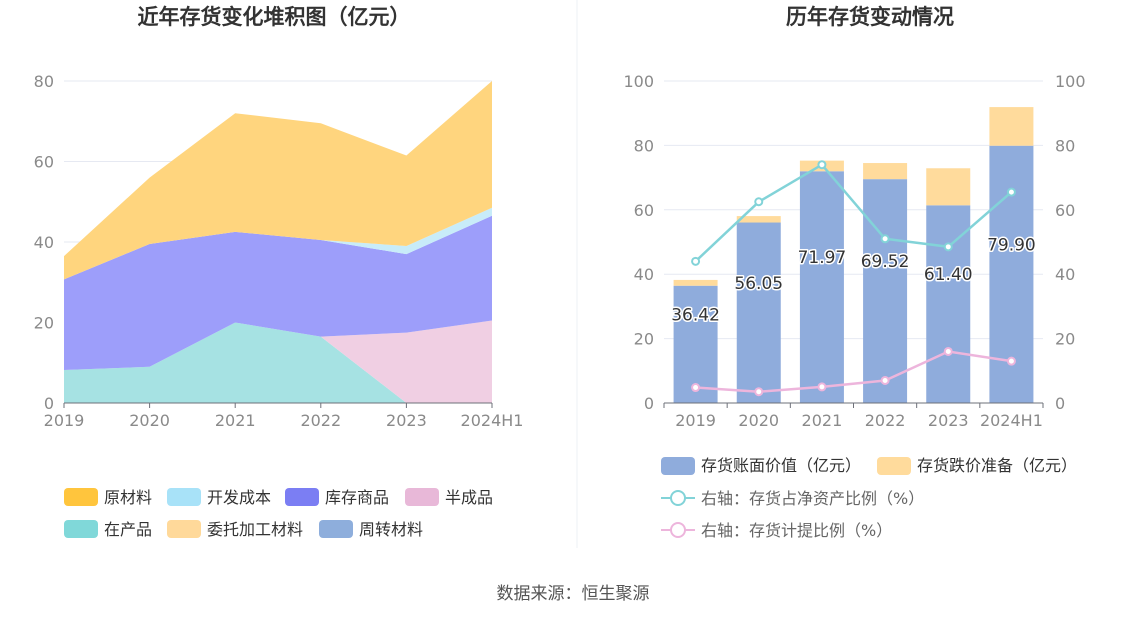 The height and width of the screenshot is (619, 1147). What do you see at coordinates (49, 403) in the screenshot?
I see `left-y-tick-label: 0` at bounding box center [49, 403].